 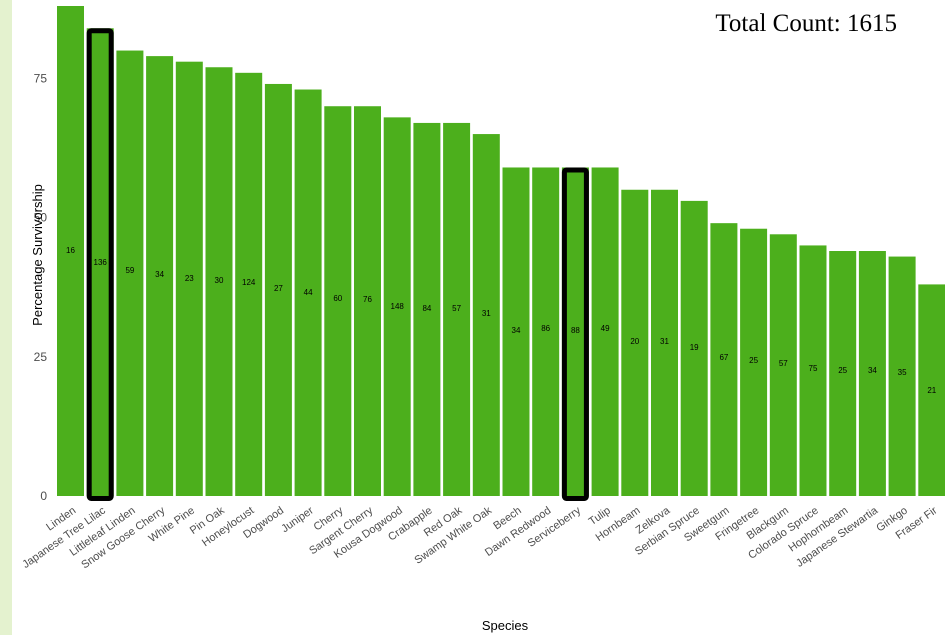 What do you see at coordinates (902, 372) in the screenshot?
I see `count-label: 35` at bounding box center [902, 372].